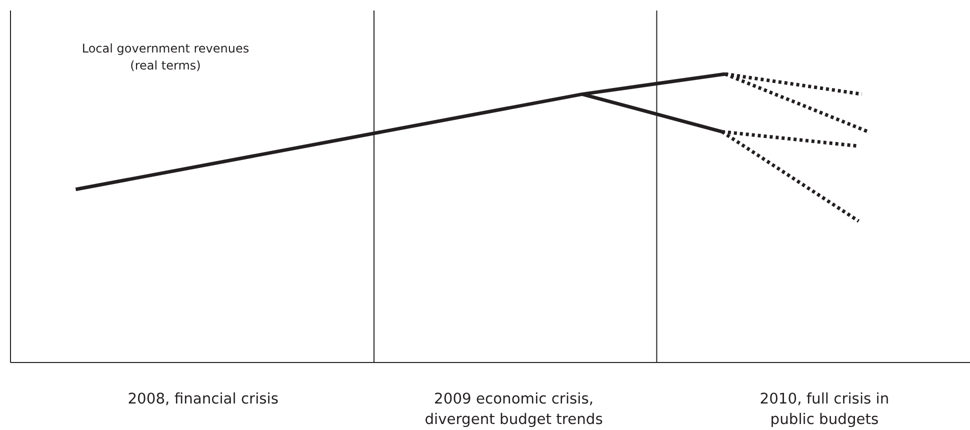 The width and height of the screenshot is (970, 430). Describe the element at coordinates (825, 409) in the screenshot. I see `x-tick-label: 2010, full crisis in public budgets` at that location.